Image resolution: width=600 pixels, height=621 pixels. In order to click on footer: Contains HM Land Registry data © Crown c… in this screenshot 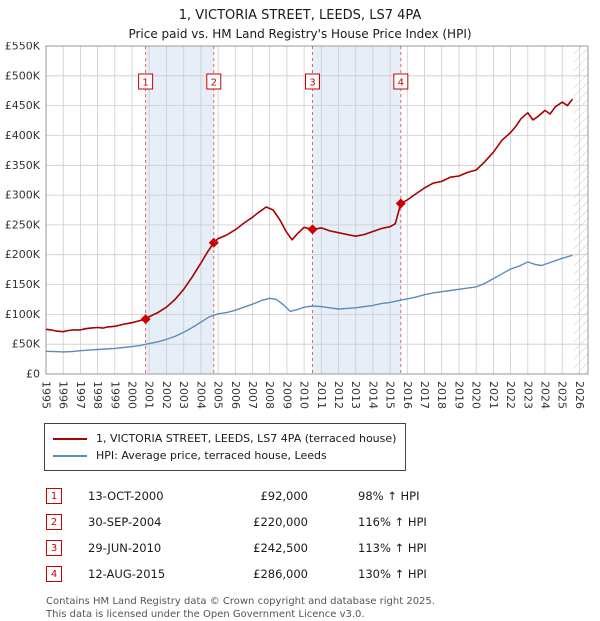, I will do `click(323, 608)`.